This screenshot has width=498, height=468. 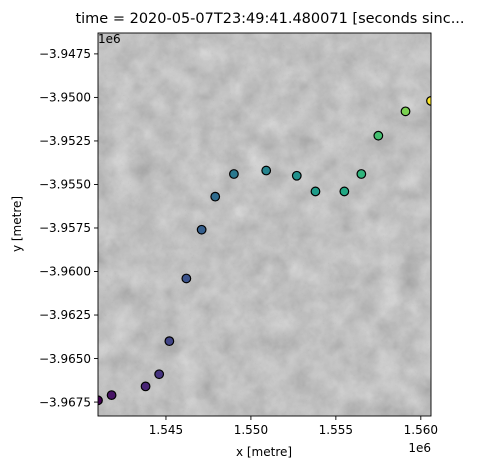 What do you see at coordinates (421, 430) in the screenshot?
I see `x-tick-label: 1.560` at bounding box center [421, 430].